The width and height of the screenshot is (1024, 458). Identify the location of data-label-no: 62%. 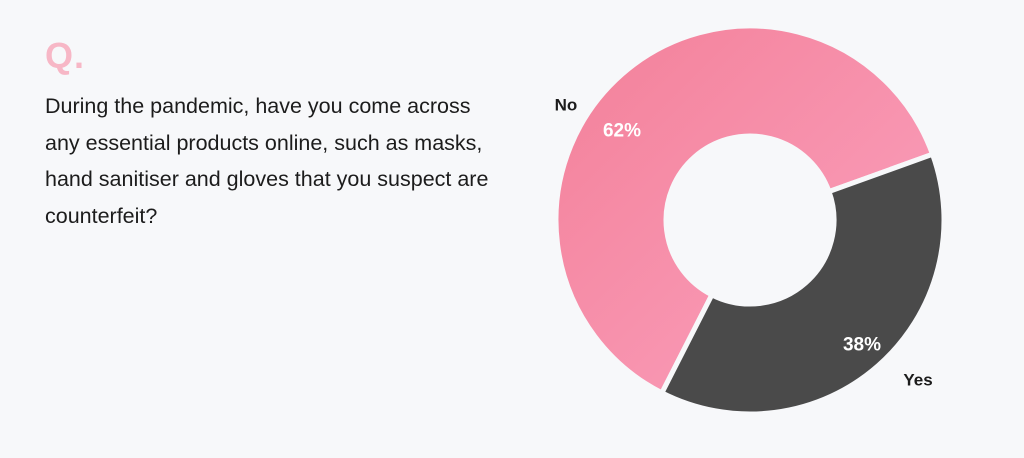
(622, 131).